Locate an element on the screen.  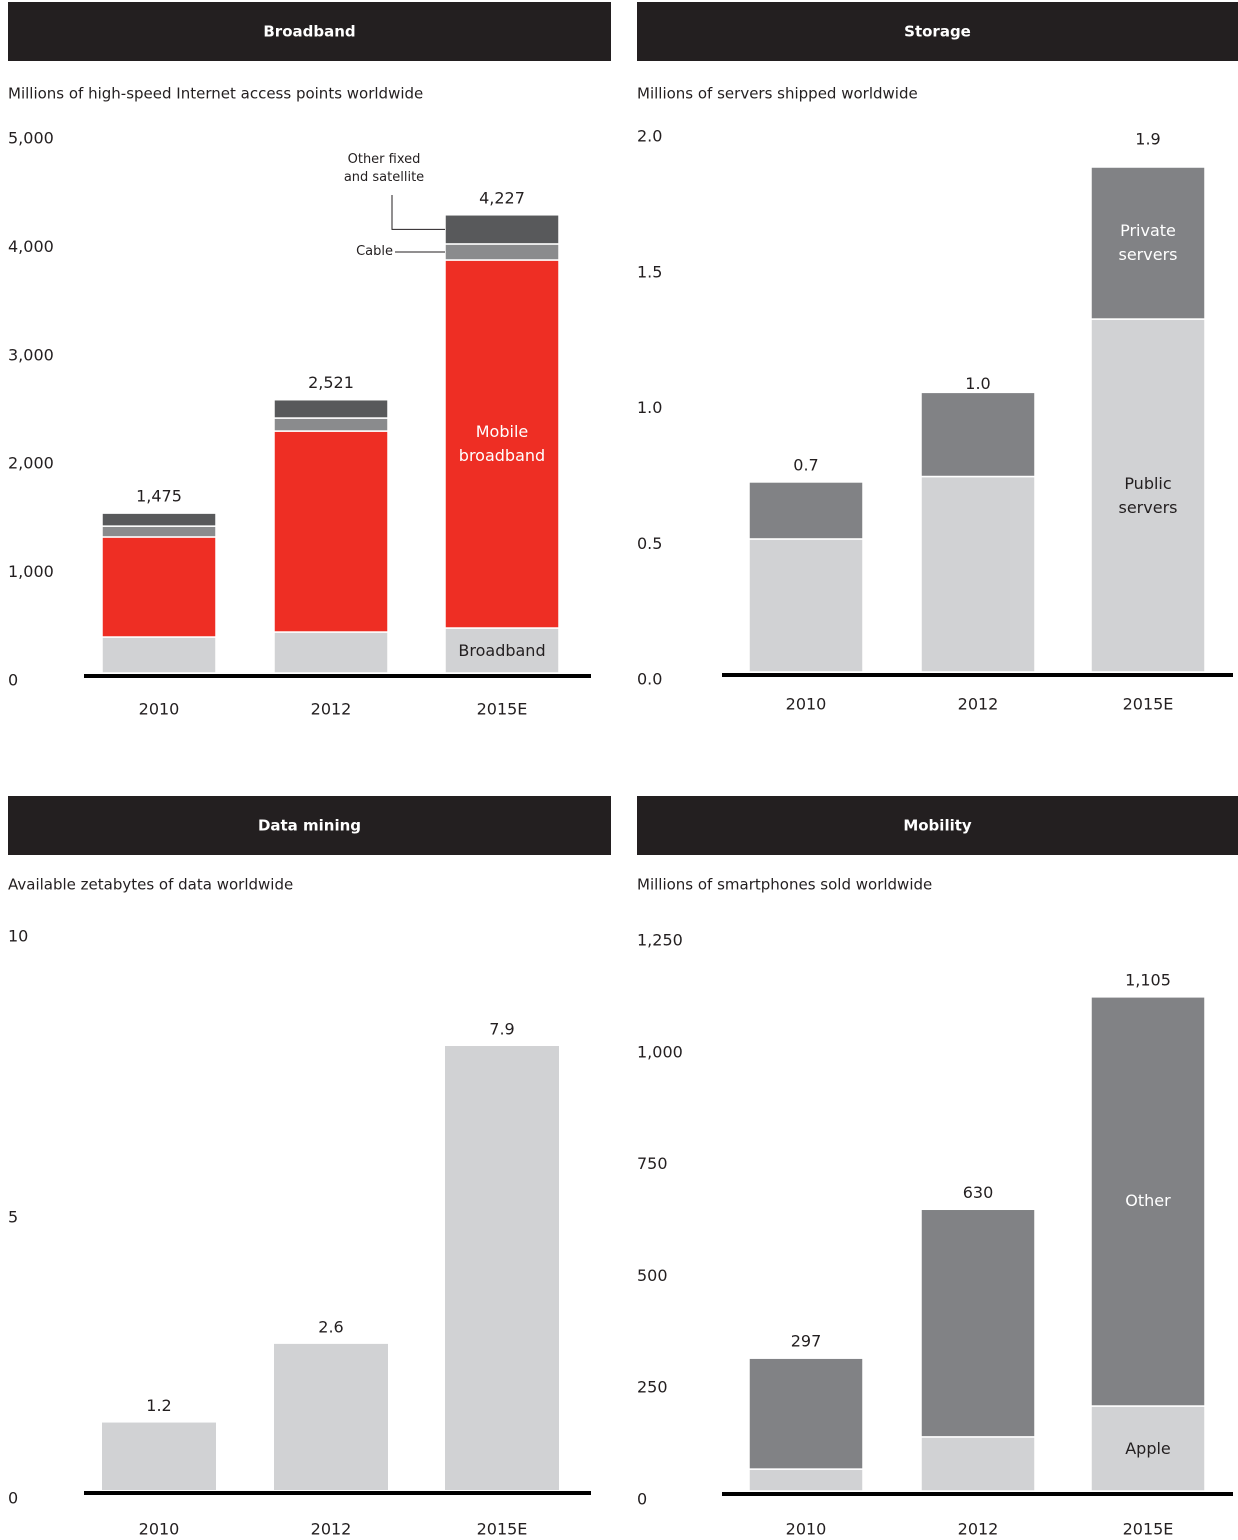
subtitle: Millions of smartphones sold worldwide is located at coordinates (784, 885).